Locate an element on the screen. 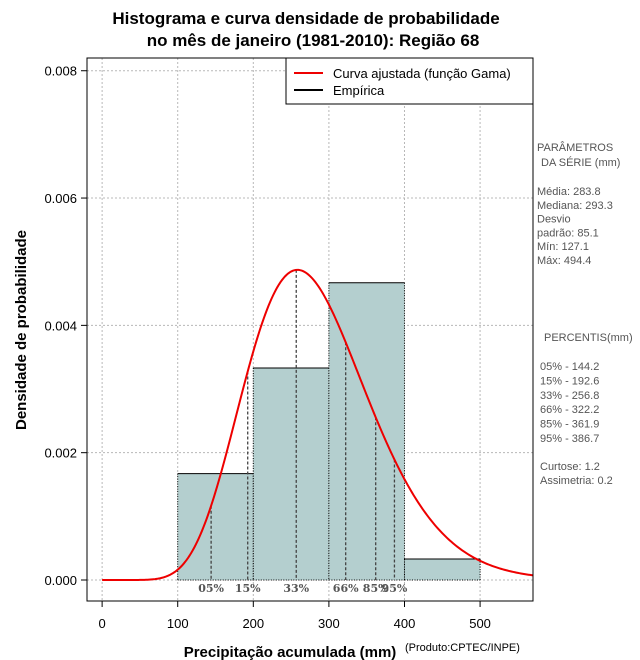 The height and width of the screenshot is (660, 640). param-line-4: Mín: 127.1 is located at coordinates (563, 247).